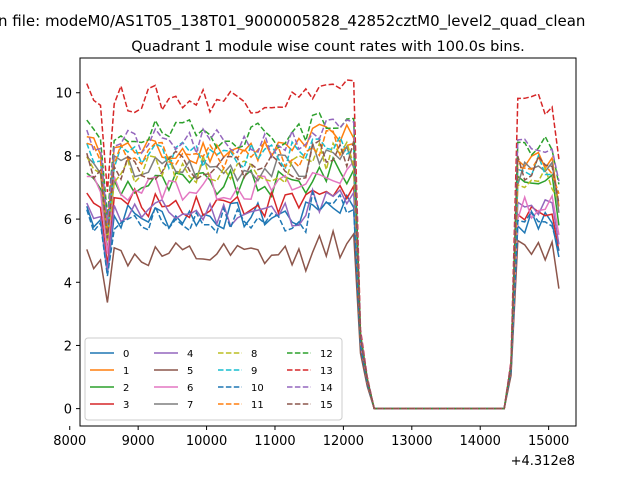 This screenshot has width=640, height=480. What do you see at coordinates (411, 441) in the screenshot?
I see `x-tick-label: 13000` at bounding box center [411, 441].